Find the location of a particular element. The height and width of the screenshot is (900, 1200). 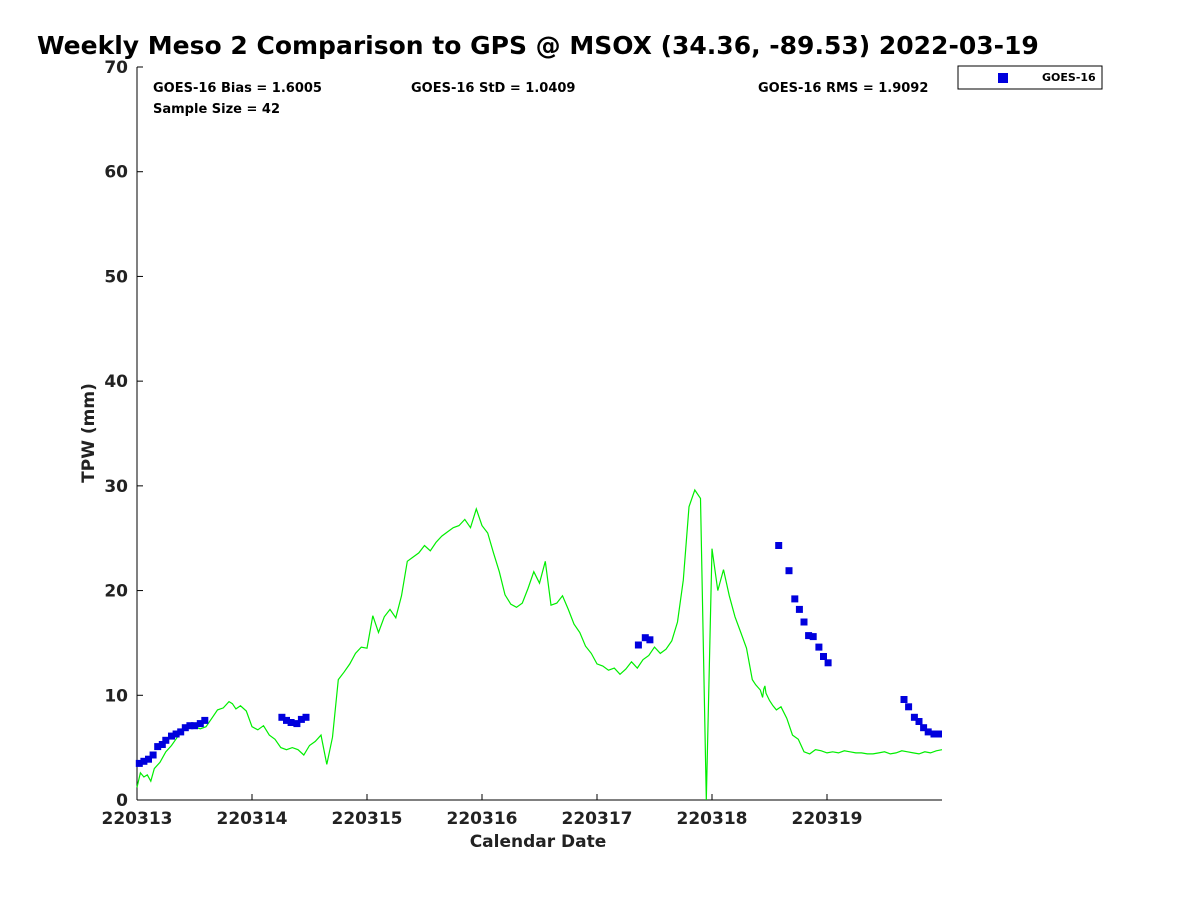

legend-box is located at coordinates (1030, 77).